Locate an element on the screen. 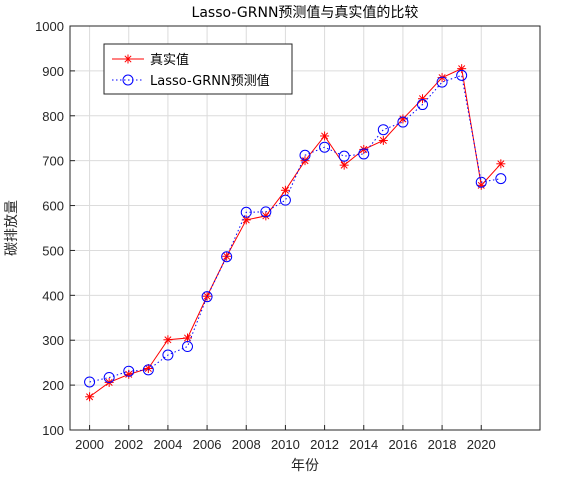 The height and width of the screenshot is (479, 584). y-tick-label: 600 is located at coordinates (53, 206).